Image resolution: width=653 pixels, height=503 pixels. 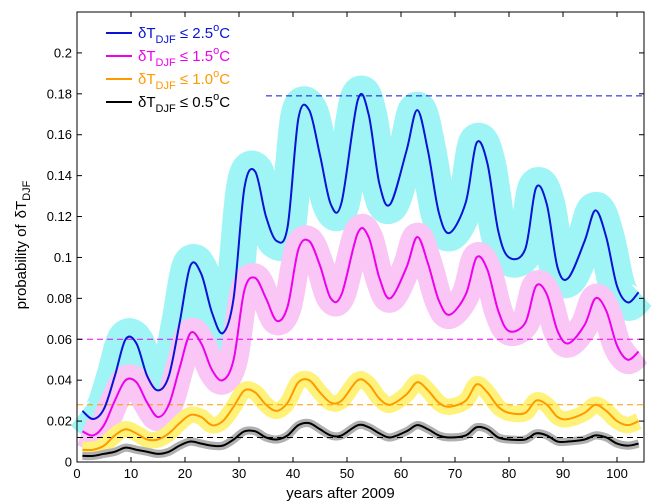 I want to click on y-axis-label-sub: DJF, so click(x=27, y=190).